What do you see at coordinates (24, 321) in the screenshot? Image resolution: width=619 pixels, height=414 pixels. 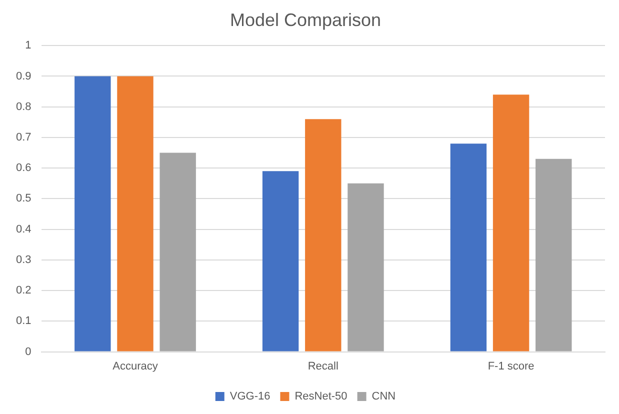 I see `y-tick-label: 0.1` at bounding box center [24, 321].